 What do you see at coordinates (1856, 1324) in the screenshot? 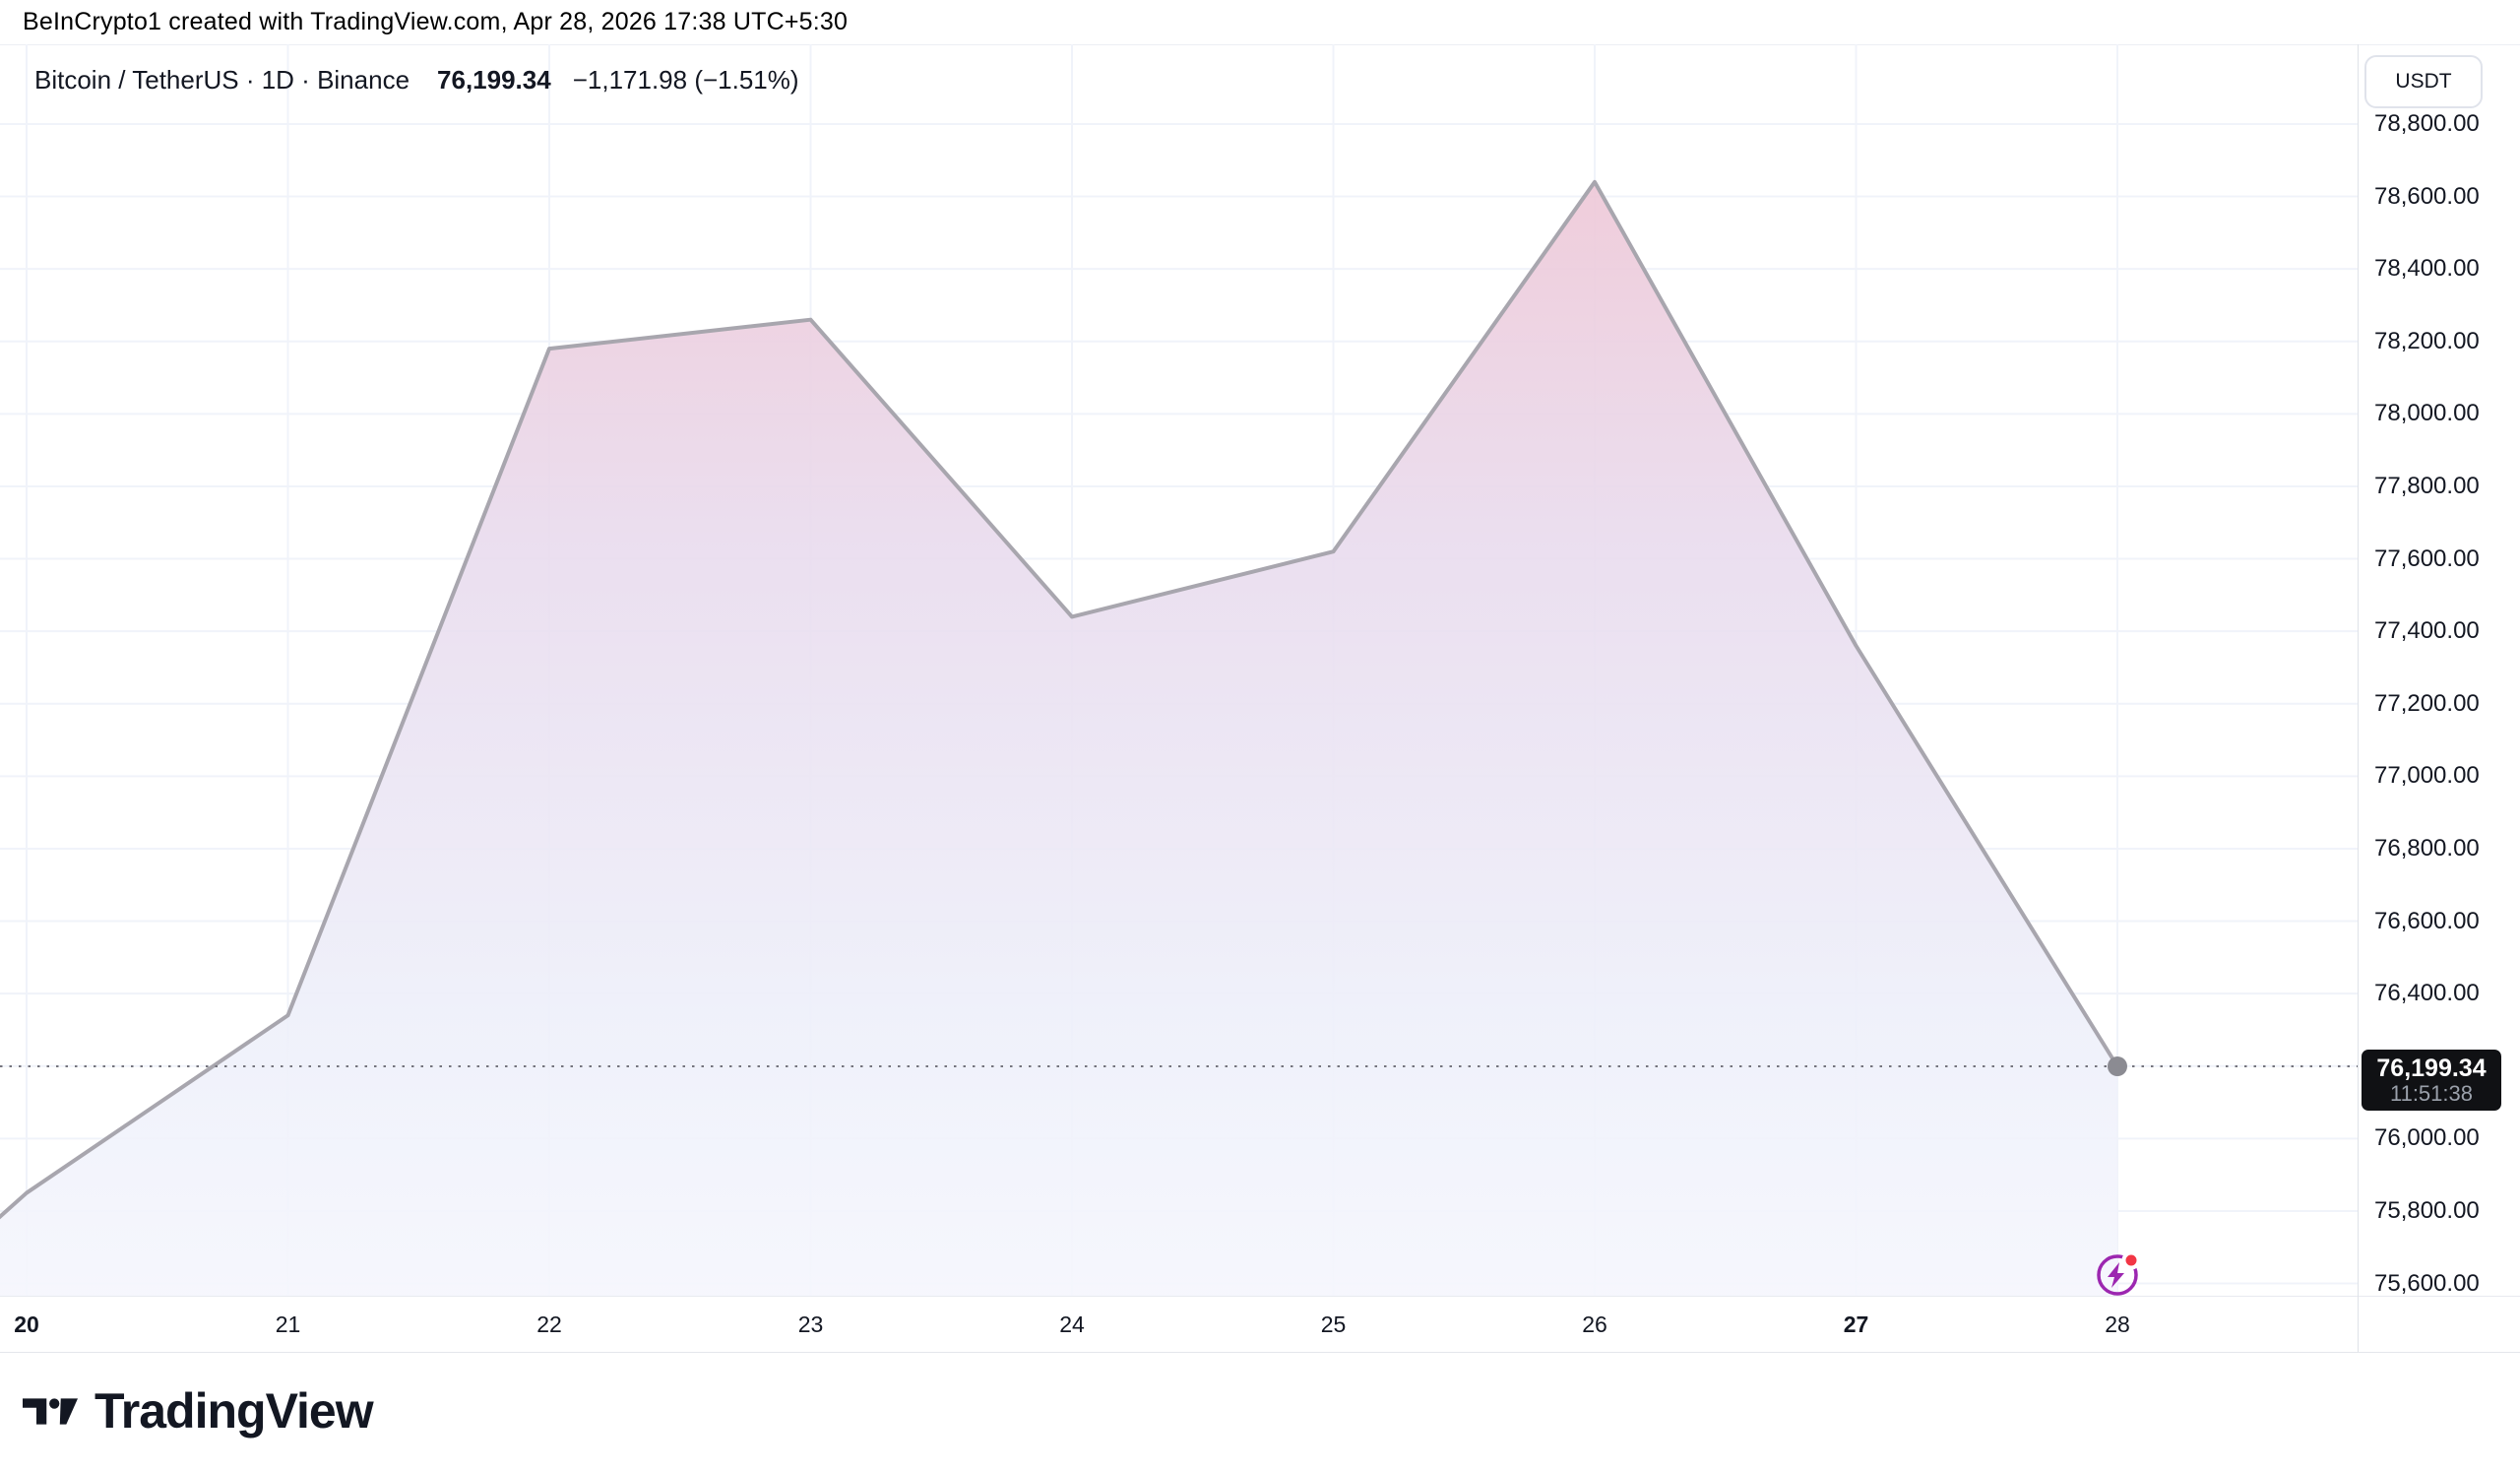
I see `time-axis-label: 27` at bounding box center [1856, 1324].